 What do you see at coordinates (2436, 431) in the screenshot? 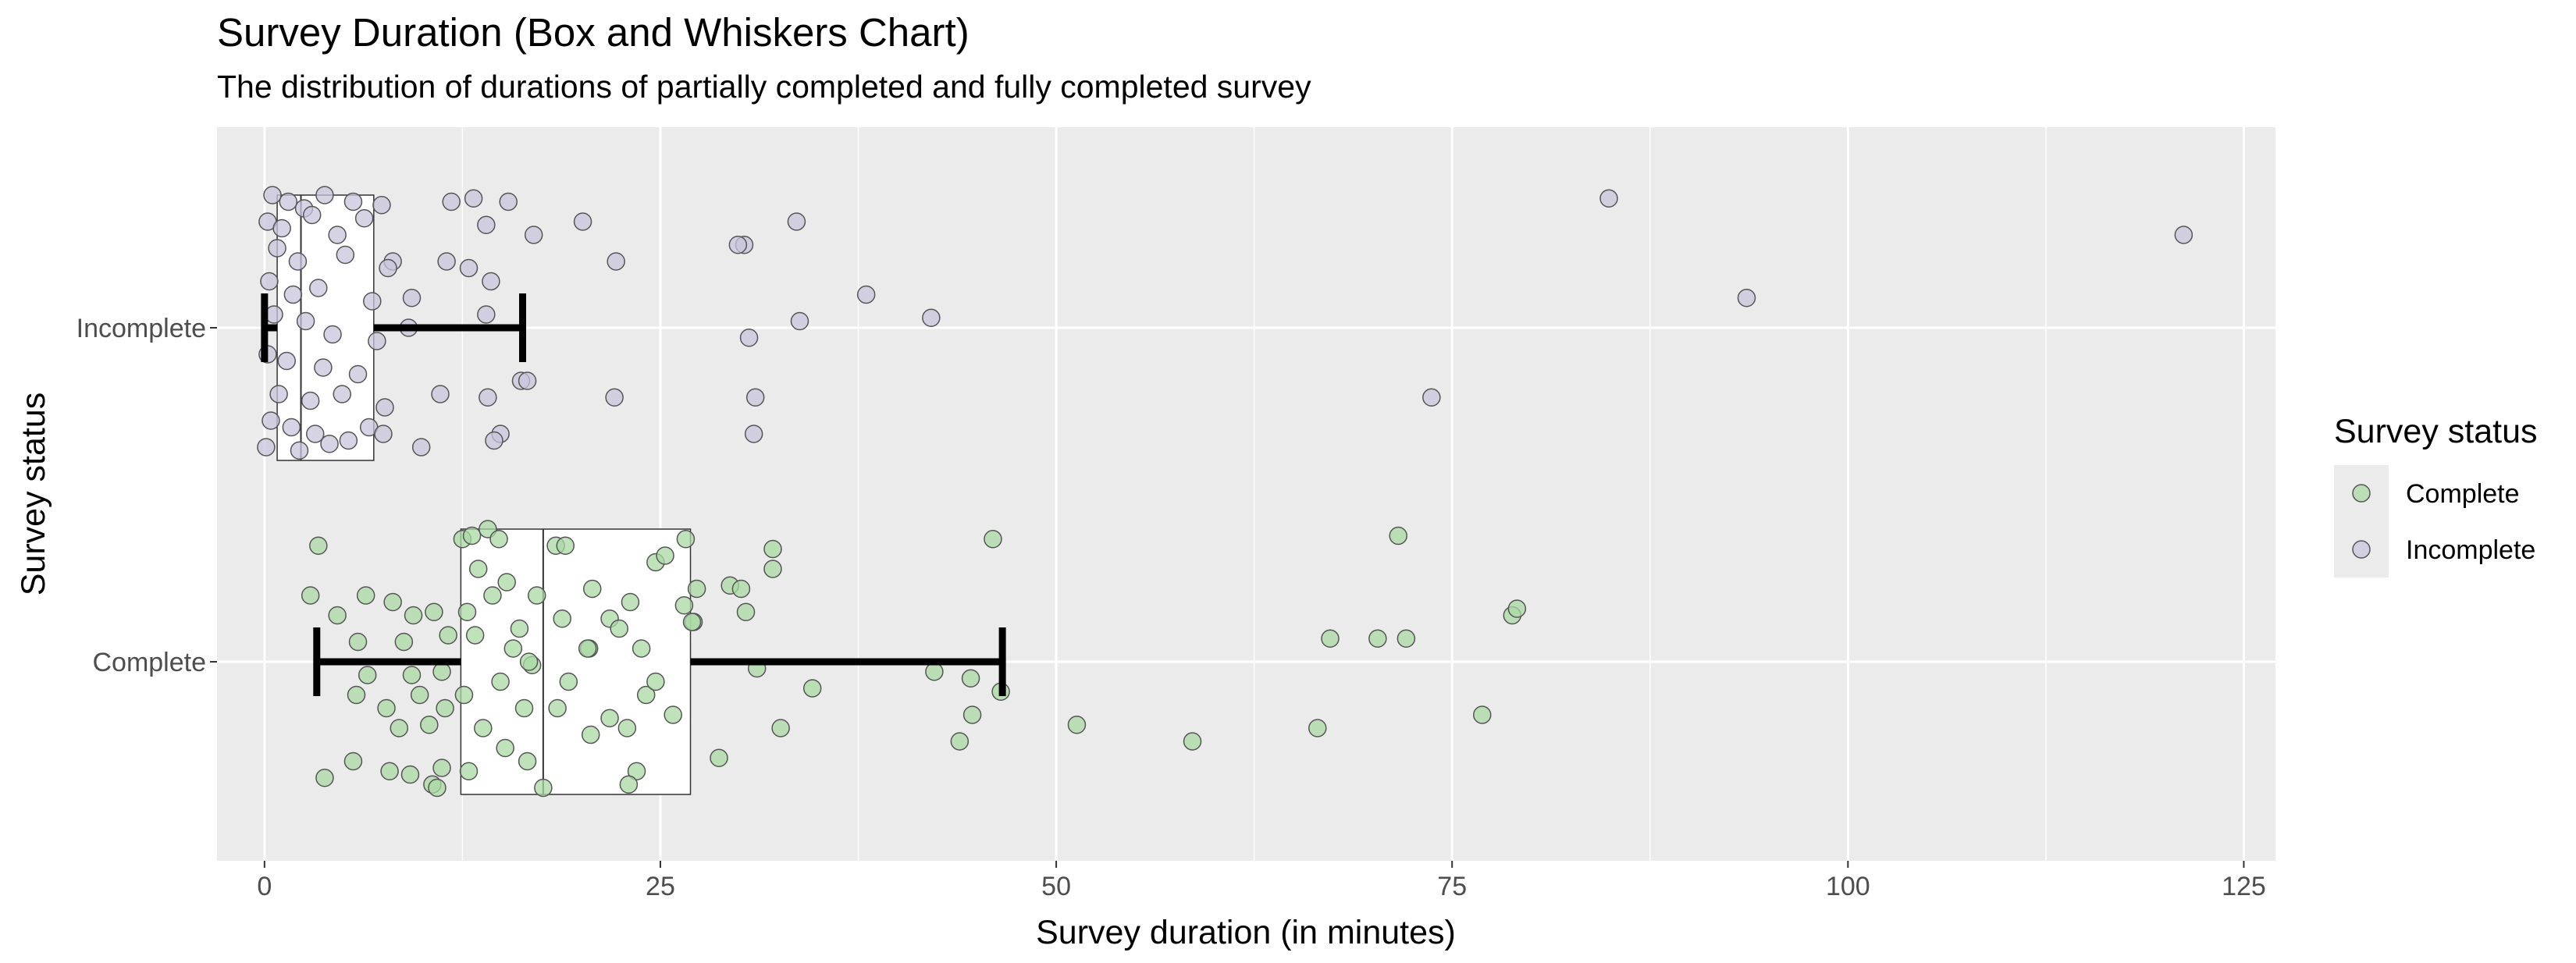
I see `legend-title: Survey status` at bounding box center [2436, 431].